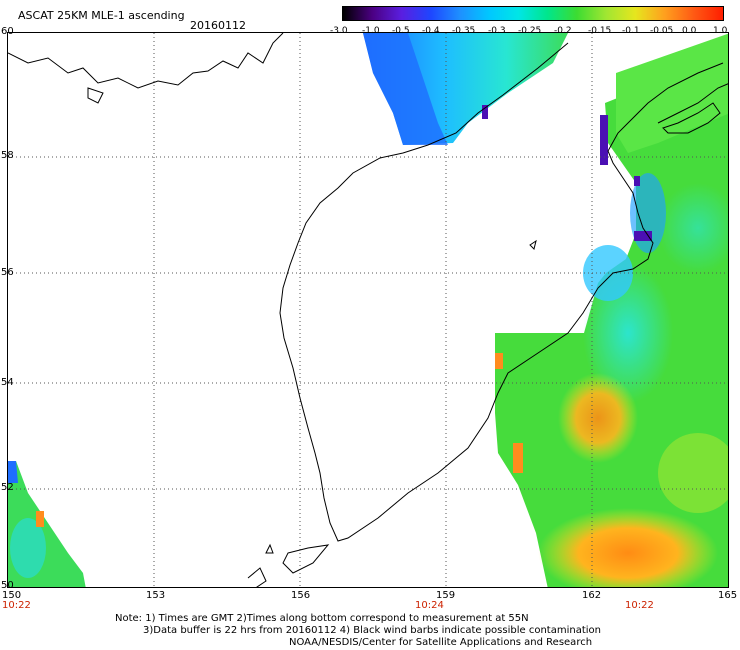 Image resolution: width=740 pixels, height=650 pixels. I want to click on colorbar-label: -3.0, so click(339, 31).